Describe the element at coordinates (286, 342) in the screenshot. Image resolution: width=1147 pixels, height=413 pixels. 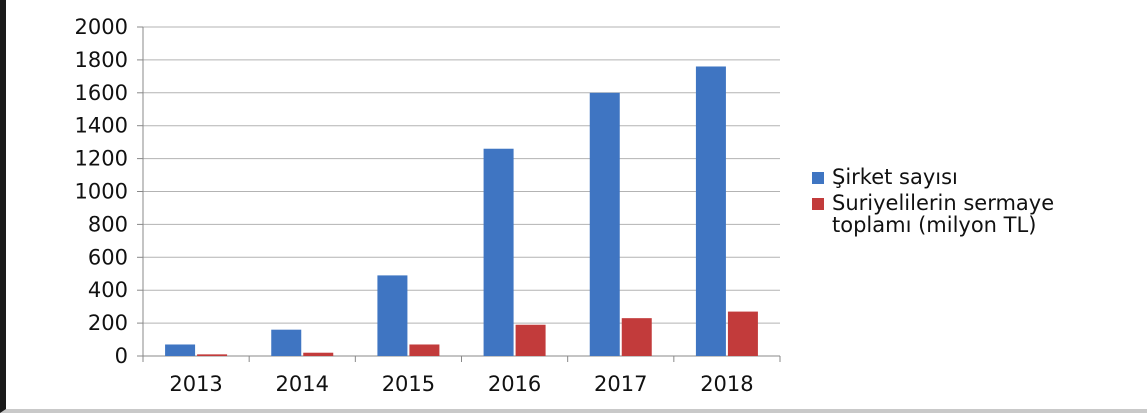
I see `bar-sirket-sayisi-2014` at that location.